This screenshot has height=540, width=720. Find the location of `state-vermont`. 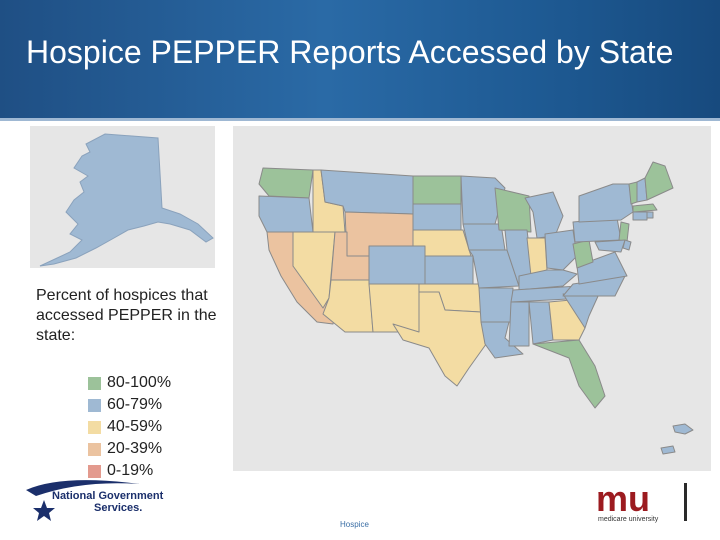

state-vermont is located at coordinates (633, 193).